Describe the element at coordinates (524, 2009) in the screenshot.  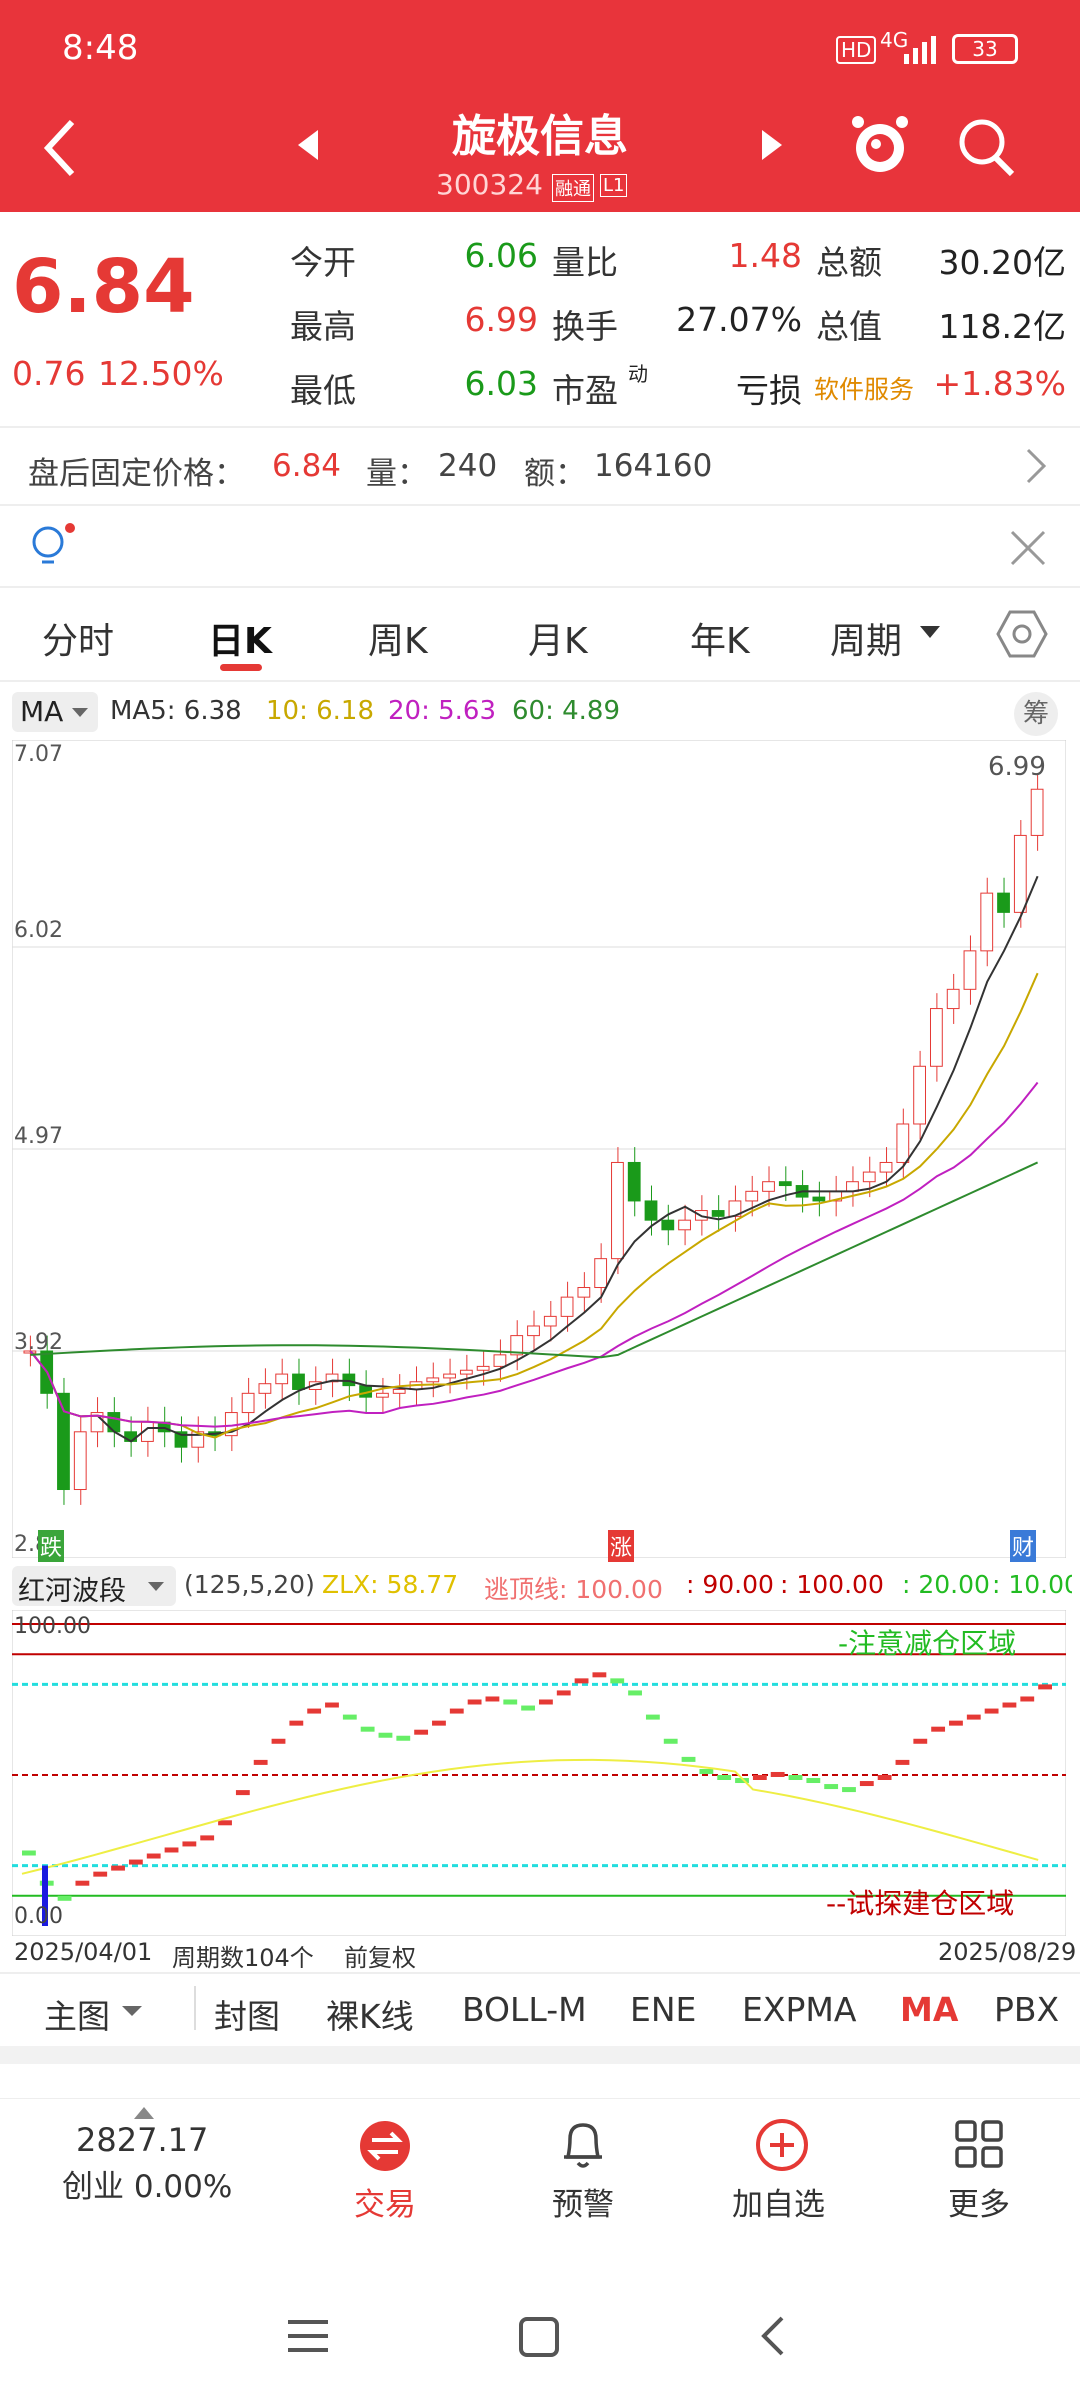
I see `indicator-boll-m: BOLL-M` at that location.